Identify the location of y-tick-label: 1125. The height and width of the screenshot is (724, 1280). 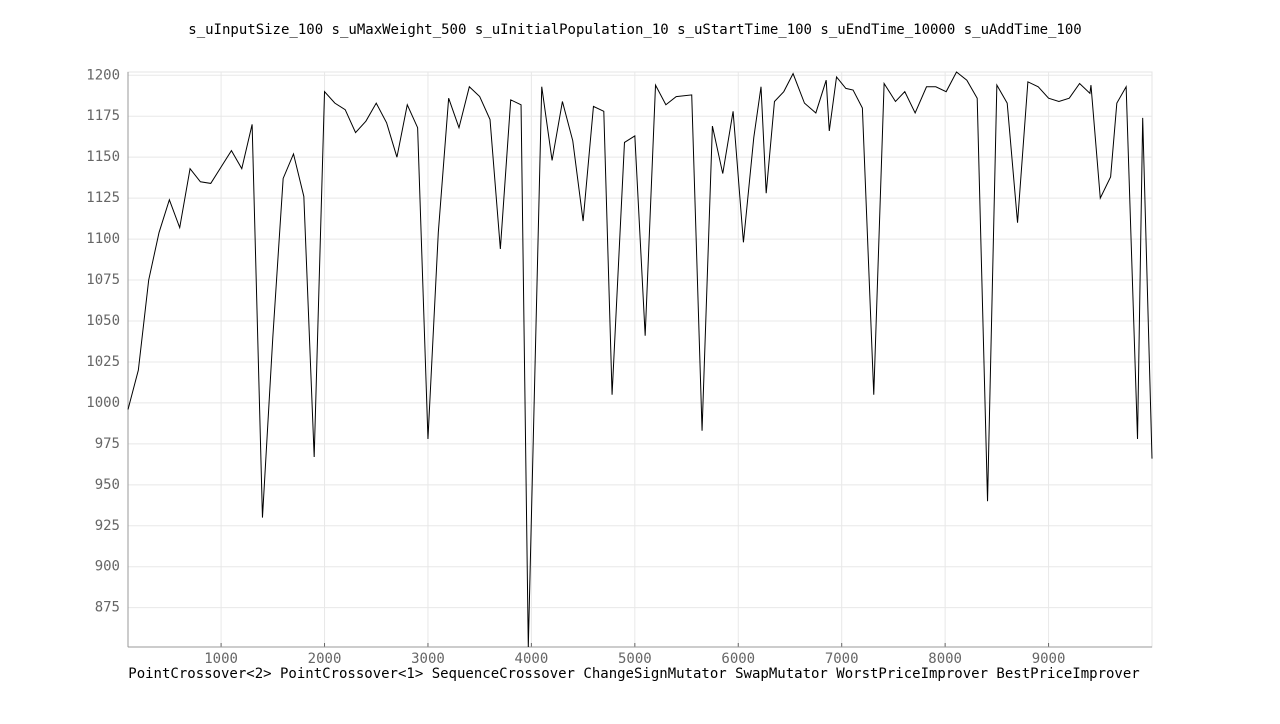
(103, 198).